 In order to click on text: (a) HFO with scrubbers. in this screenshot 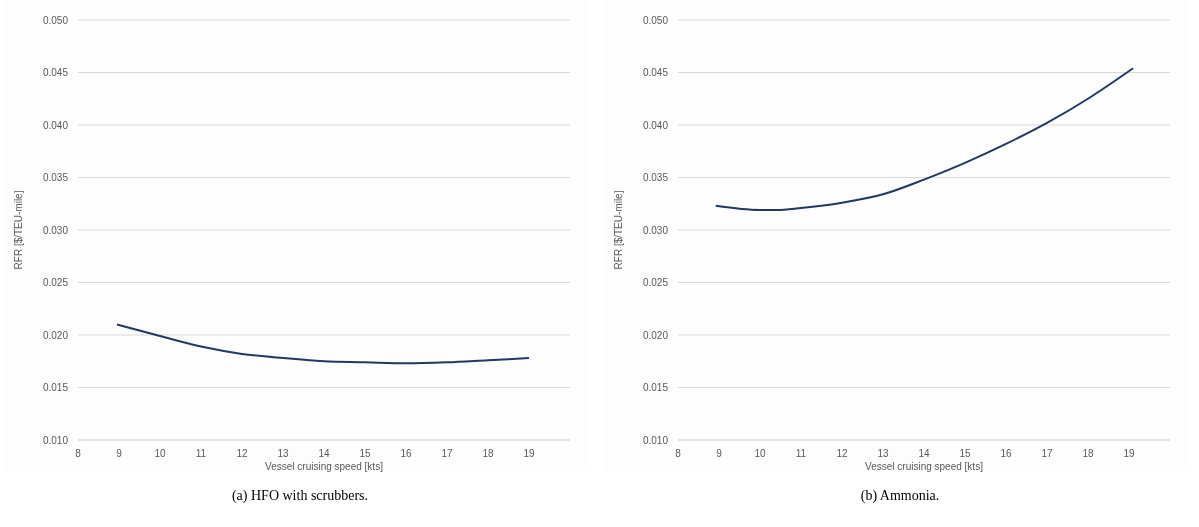, I will do `click(300, 496)`.